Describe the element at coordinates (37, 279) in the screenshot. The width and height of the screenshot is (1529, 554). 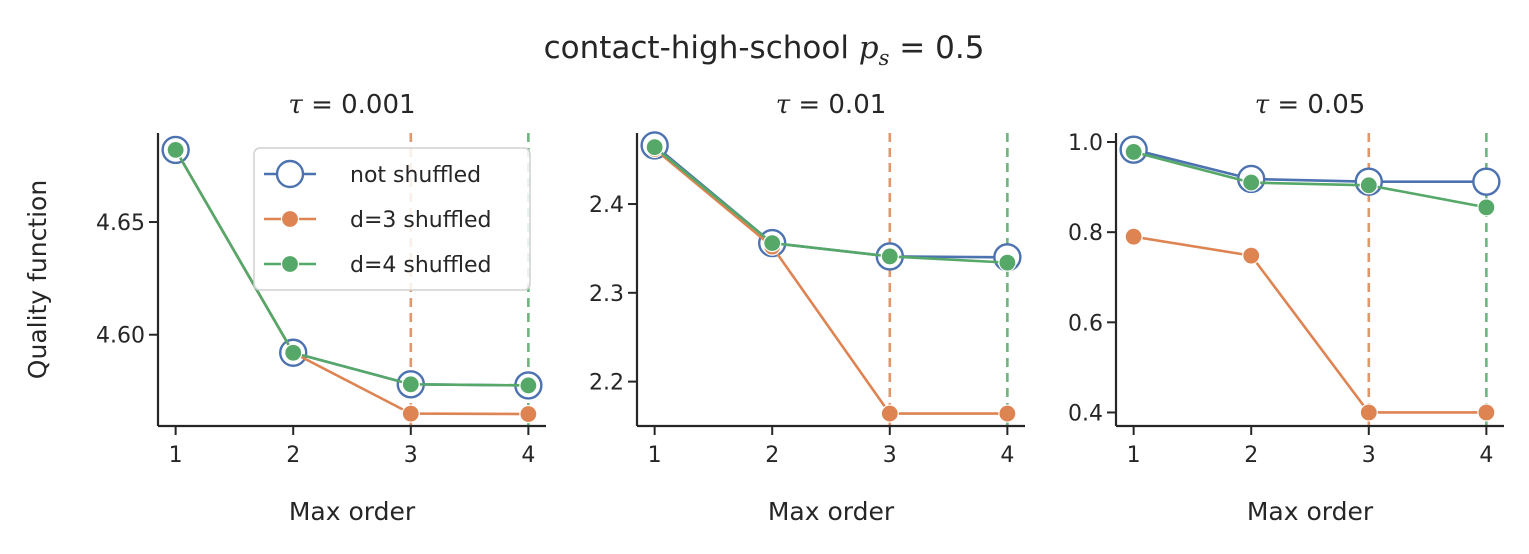
I see `y-axis-label: Quality function` at that location.